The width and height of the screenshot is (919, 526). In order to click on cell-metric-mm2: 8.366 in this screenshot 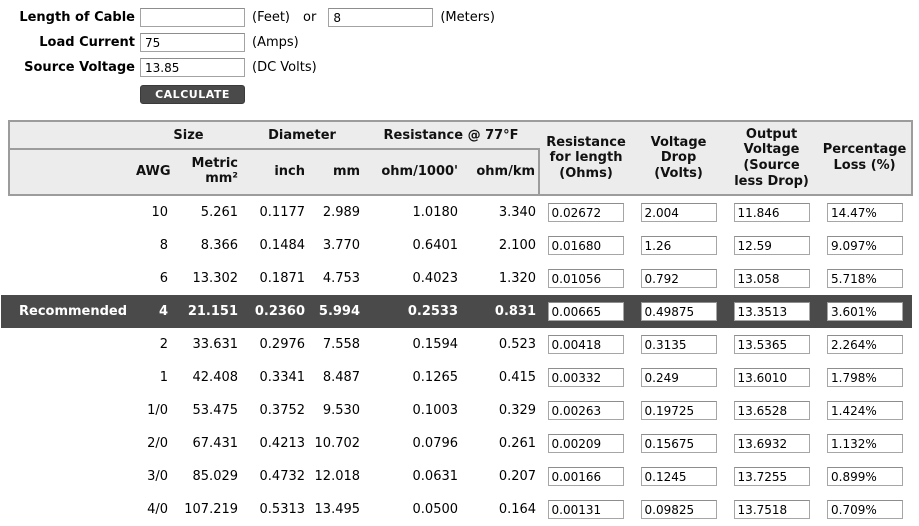, I will do `click(219, 245)`.